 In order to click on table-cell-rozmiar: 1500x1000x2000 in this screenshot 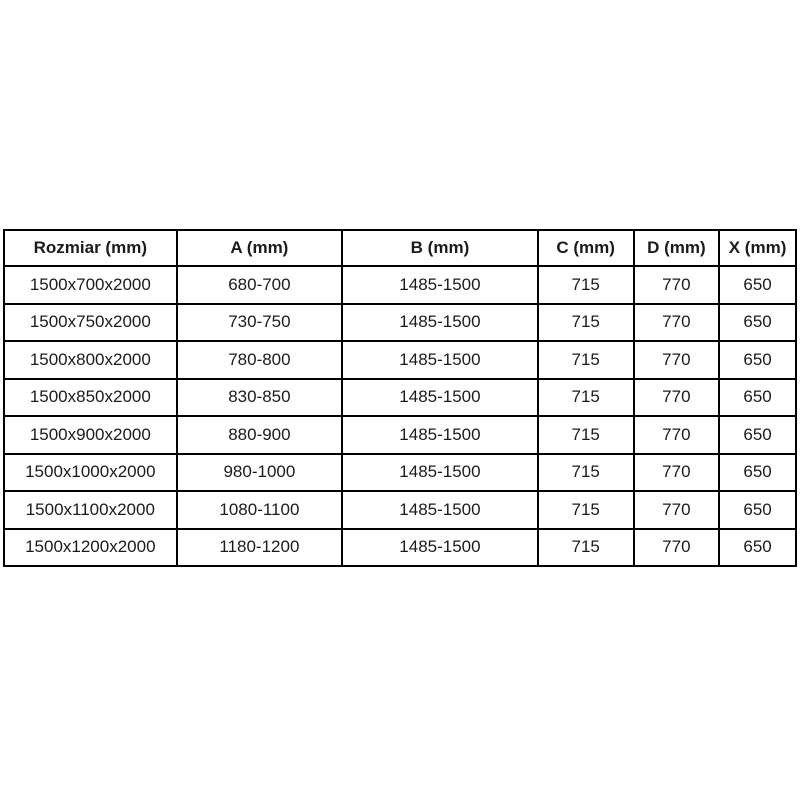, I will do `click(90, 472)`.